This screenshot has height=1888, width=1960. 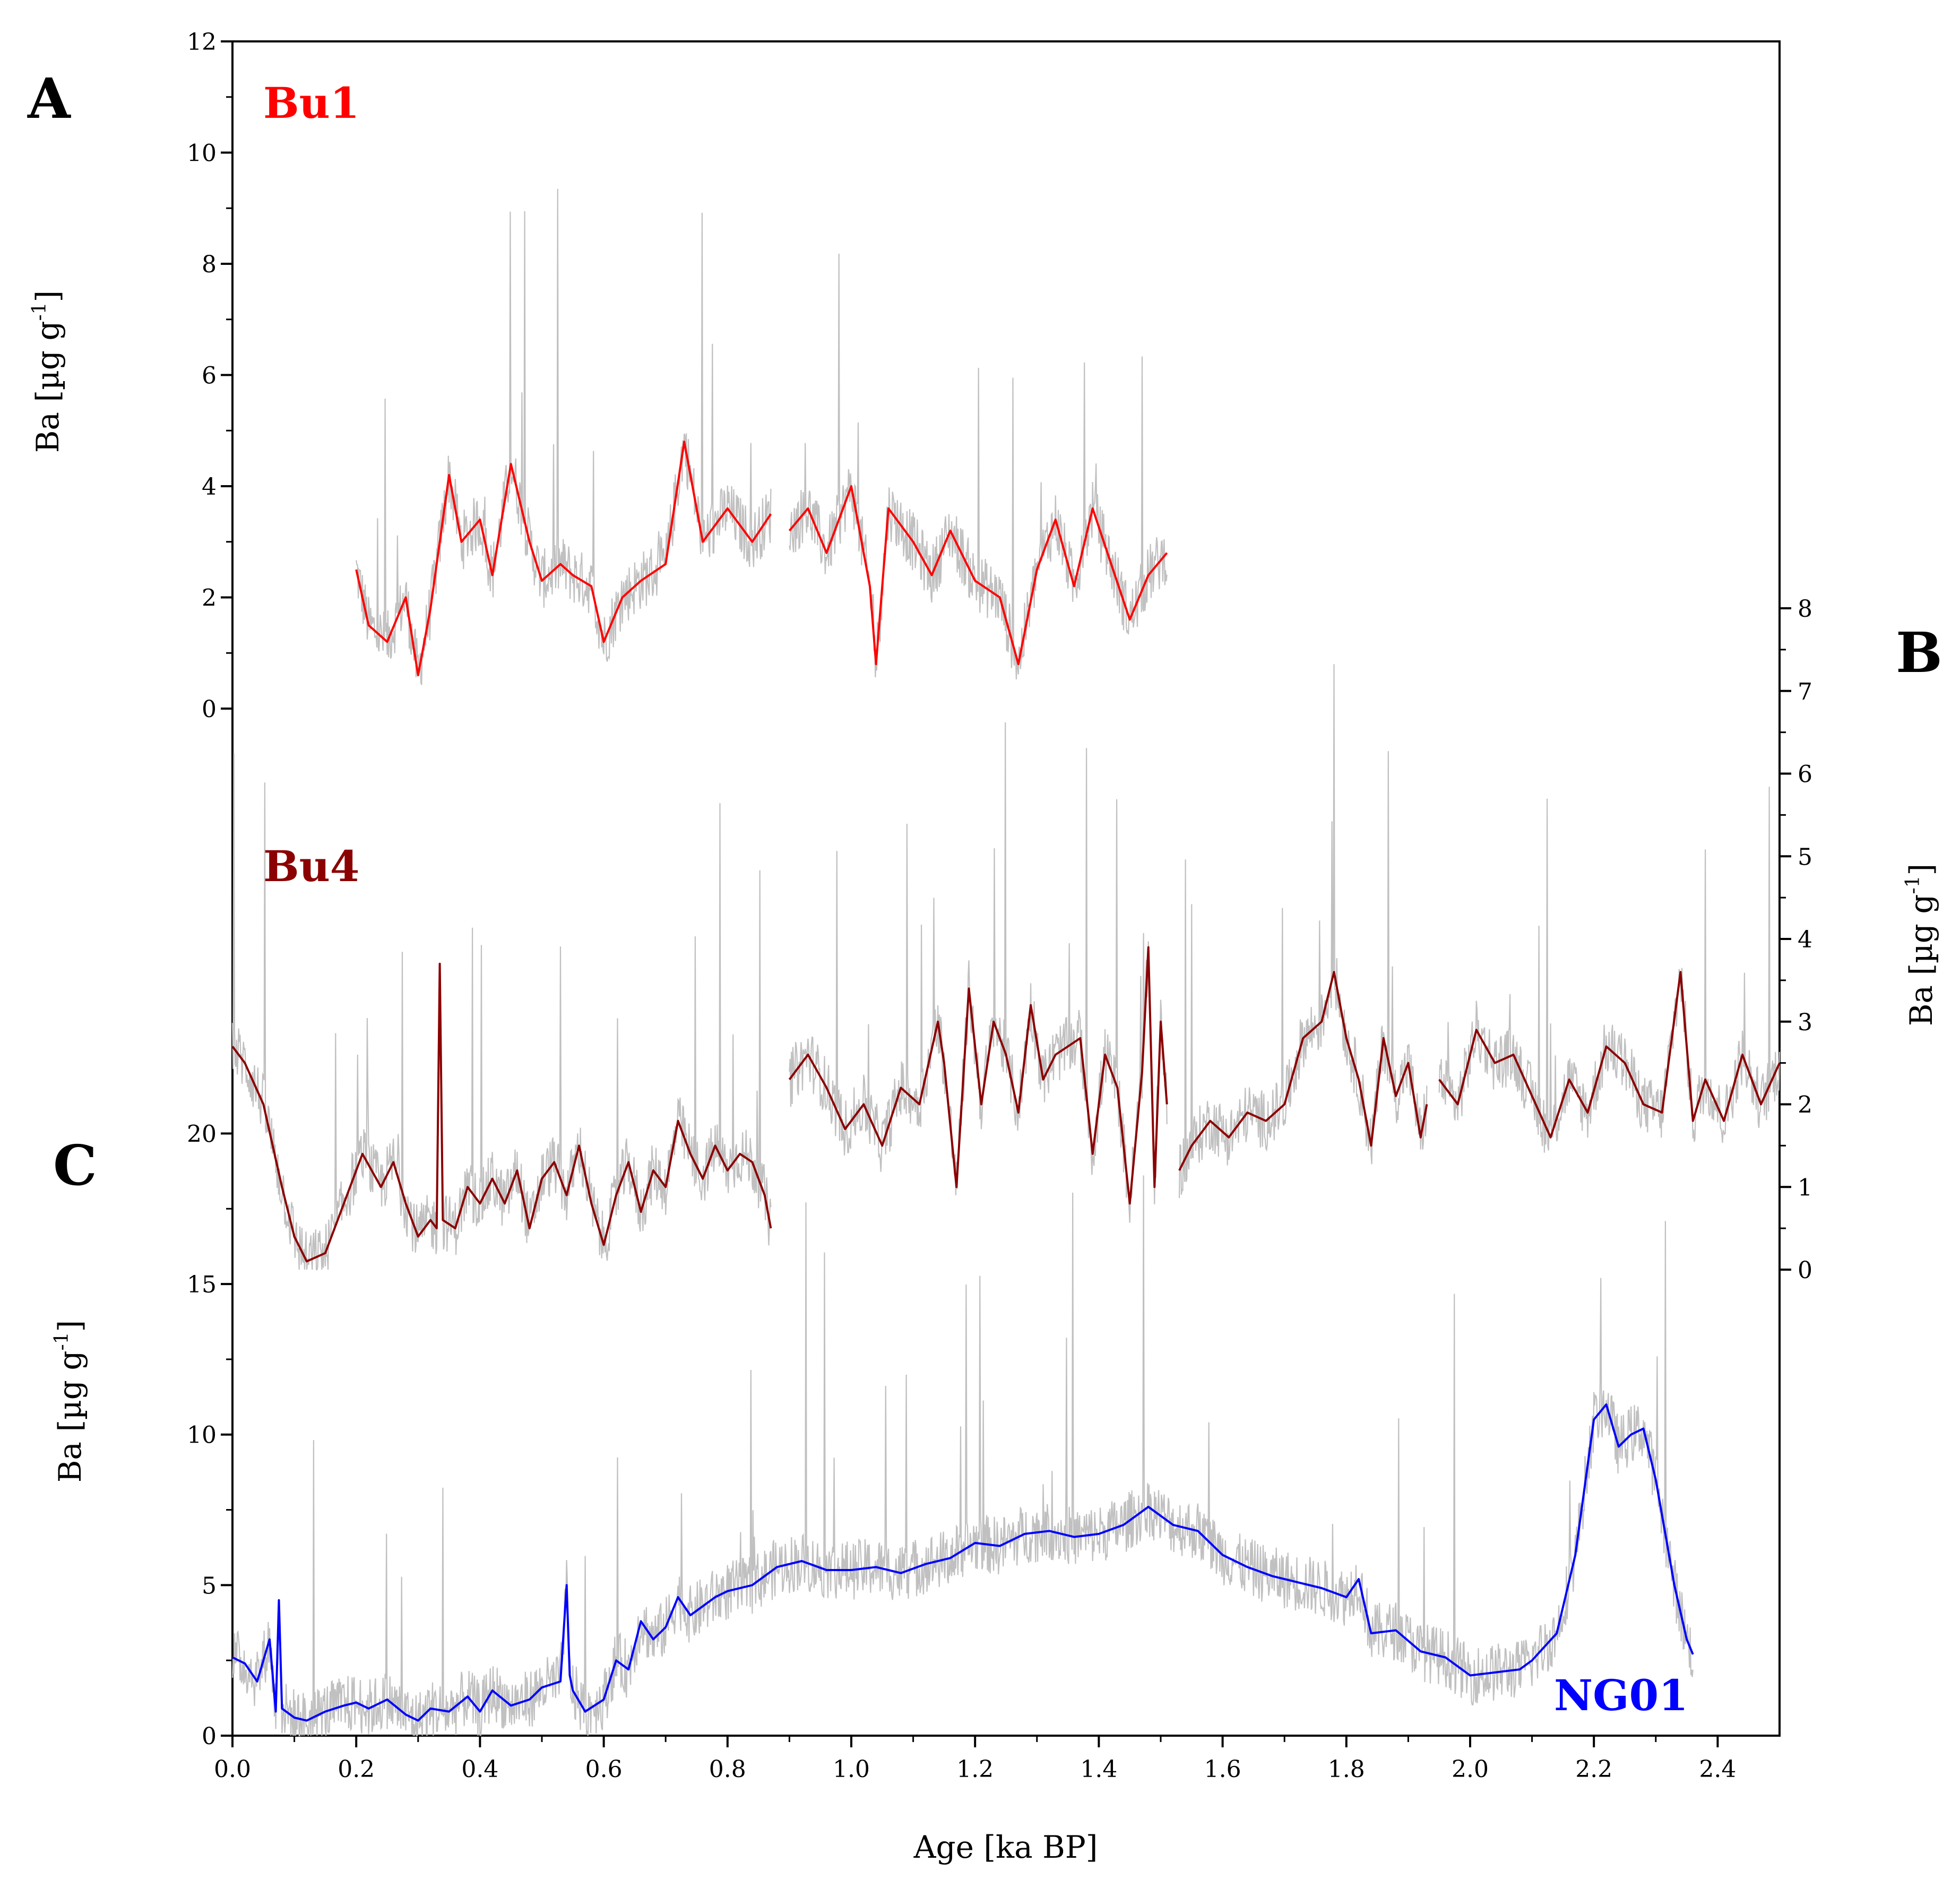 I want to click on series-line-bu4, so click(x=1006, y=1105).